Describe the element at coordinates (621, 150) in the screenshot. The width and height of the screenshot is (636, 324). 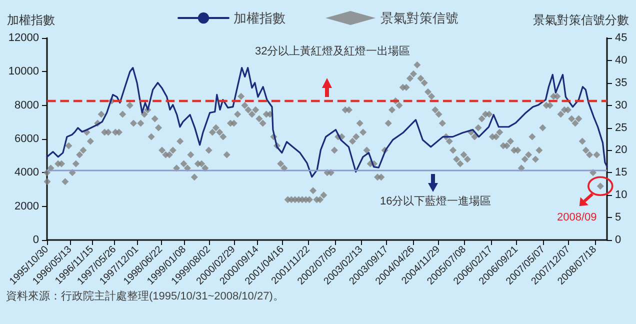
I see `y2-tick-label: 20` at that location.